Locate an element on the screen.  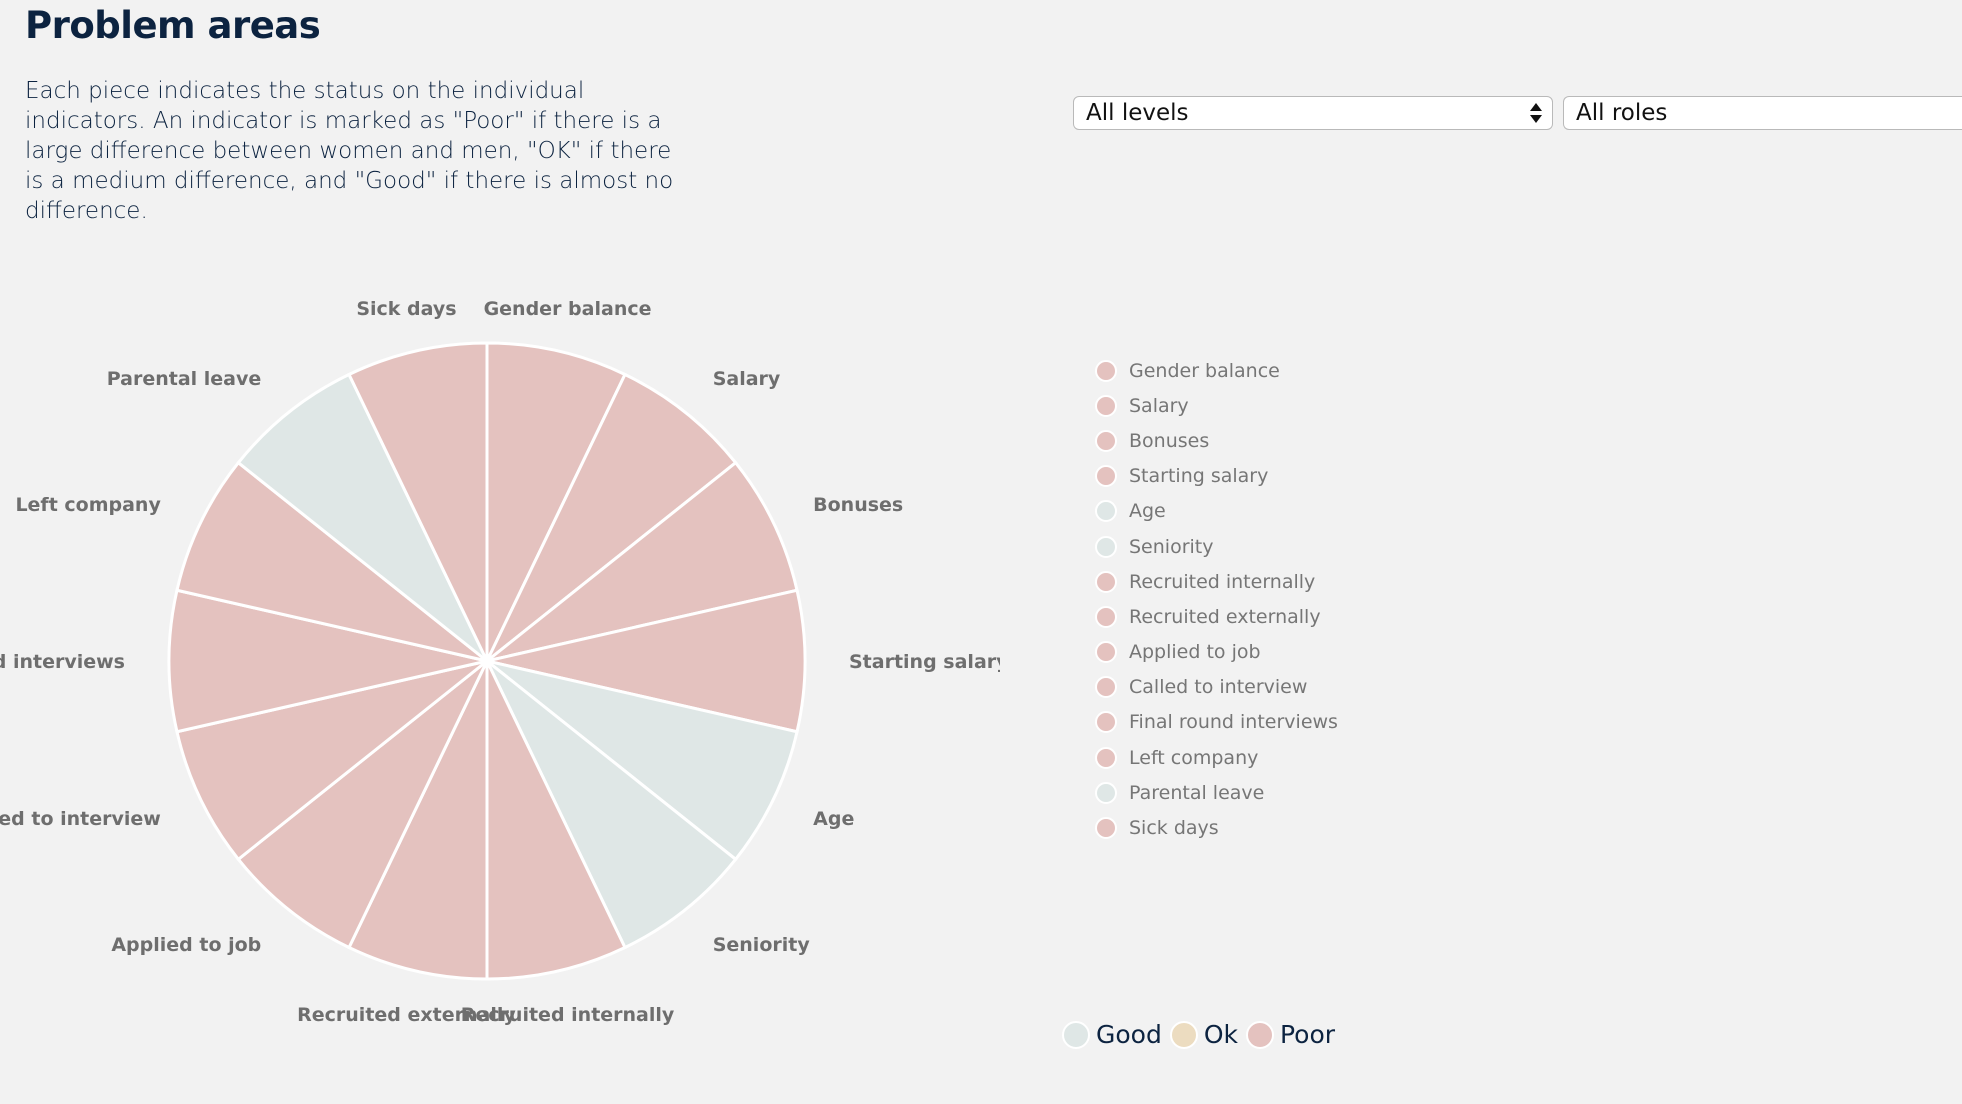
status-legend-poor: Poor is located at coordinates (1290, 1034).